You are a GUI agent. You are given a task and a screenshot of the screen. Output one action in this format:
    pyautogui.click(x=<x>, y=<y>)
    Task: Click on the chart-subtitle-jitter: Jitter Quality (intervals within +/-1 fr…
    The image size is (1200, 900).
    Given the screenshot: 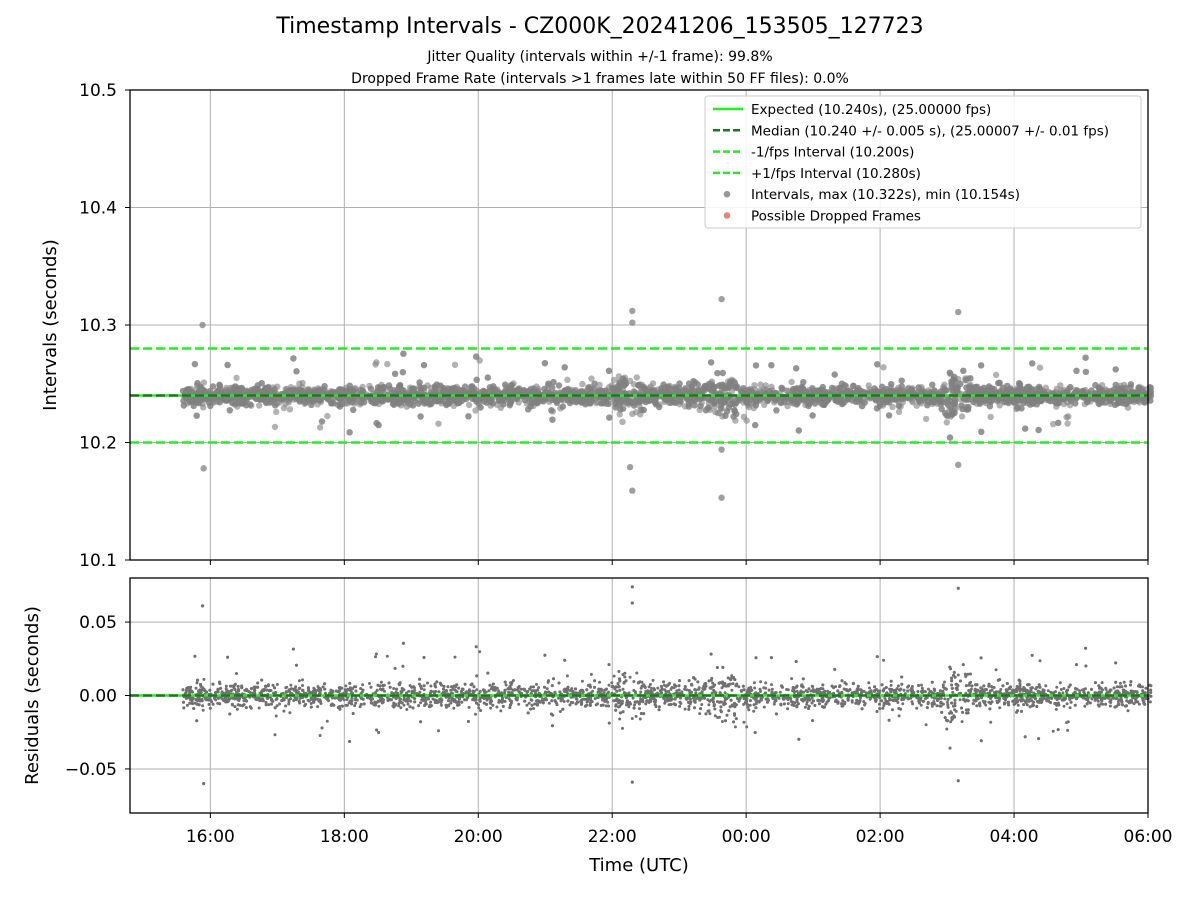 What is the action you would take?
    pyautogui.click(x=600, y=57)
    